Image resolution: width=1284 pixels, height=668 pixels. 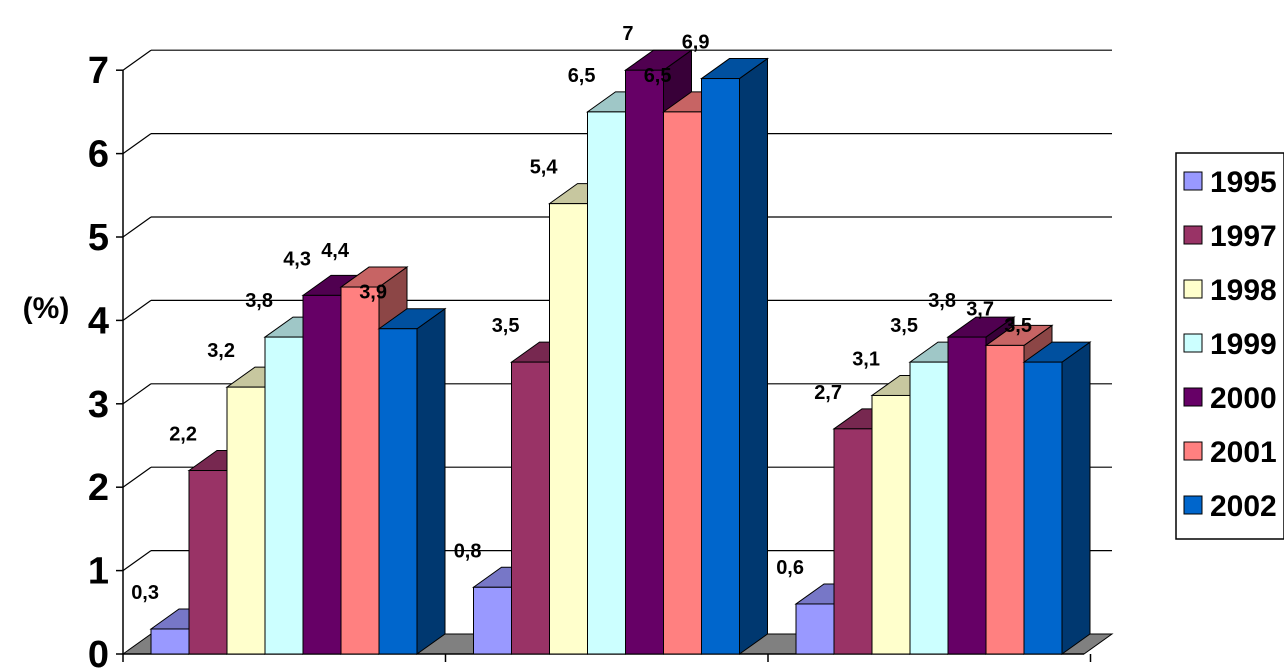 What do you see at coordinates (98, 238) in the screenshot?
I see `y-tick-label: 5` at bounding box center [98, 238].